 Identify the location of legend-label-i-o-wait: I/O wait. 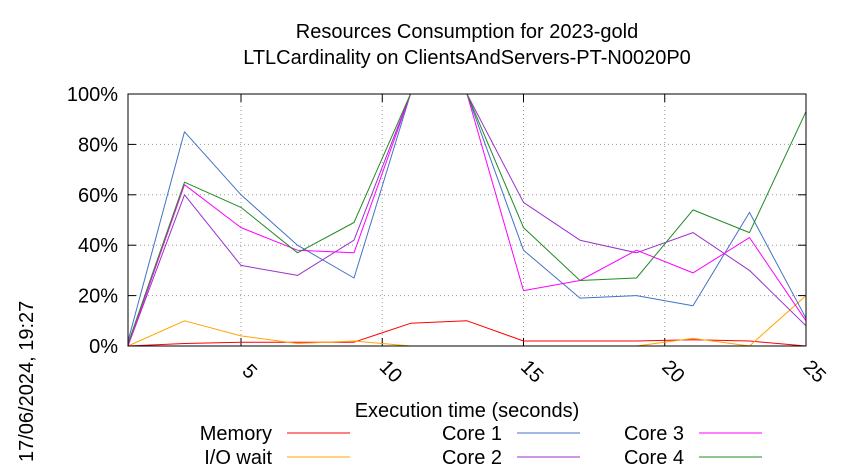
(238, 458).